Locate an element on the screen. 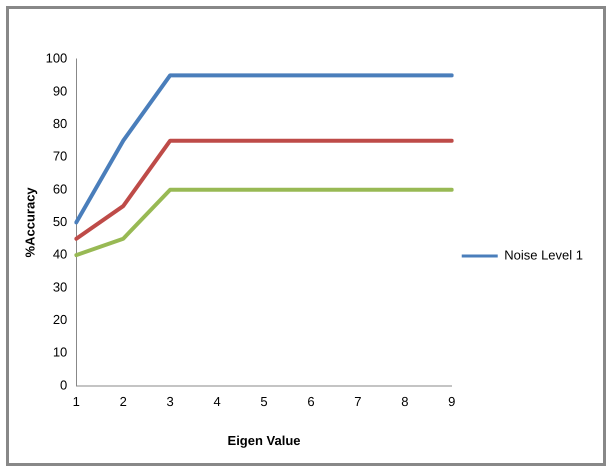 The height and width of the screenshot is (472, 616). x-tick-label: 1 is located at coordinates (76, 402).